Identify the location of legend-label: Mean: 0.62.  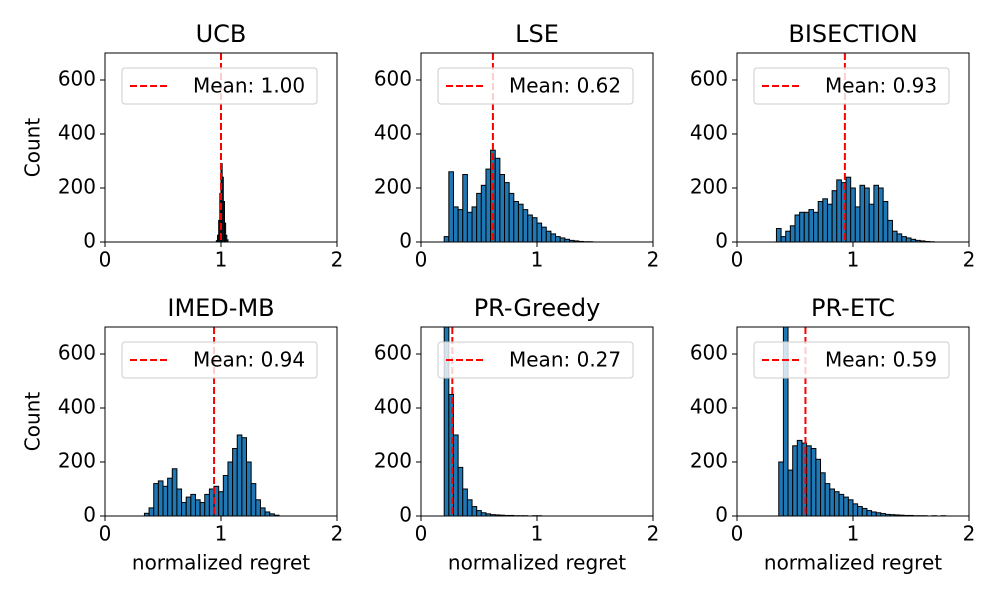
(565, 86).